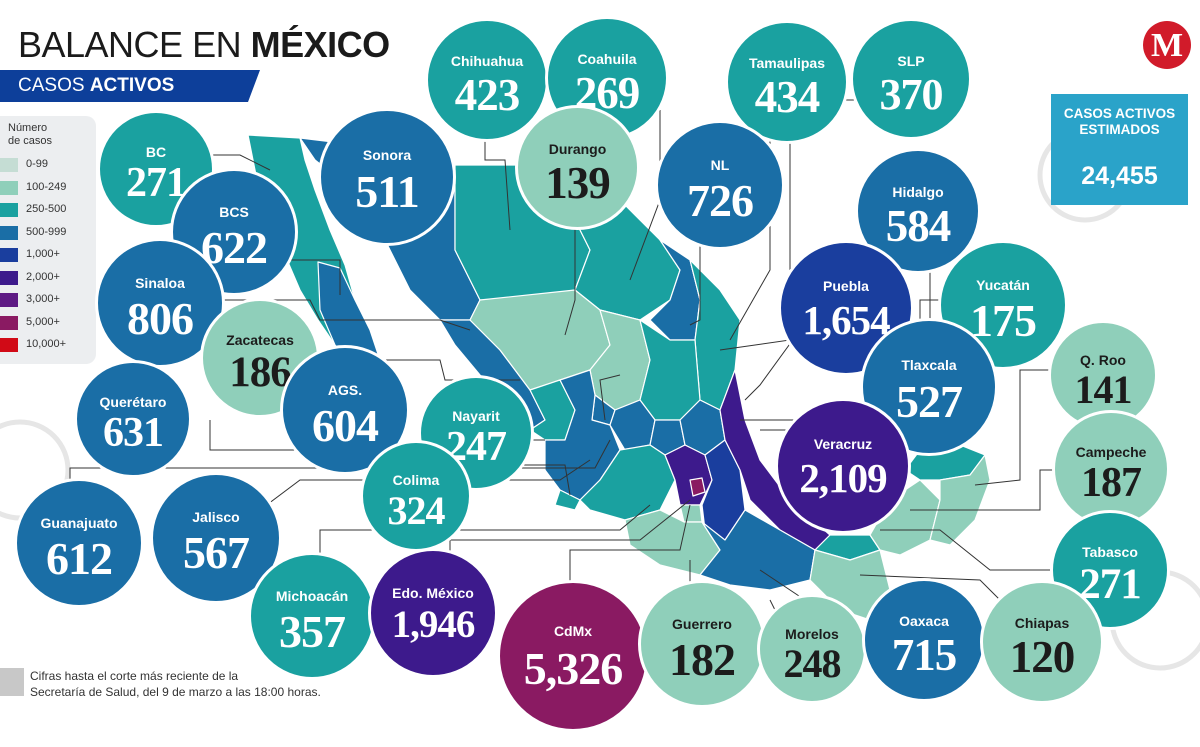 This screenshot has height=747, width=1200. I want to click on legend-label: 10,000+, so click(46, 344).